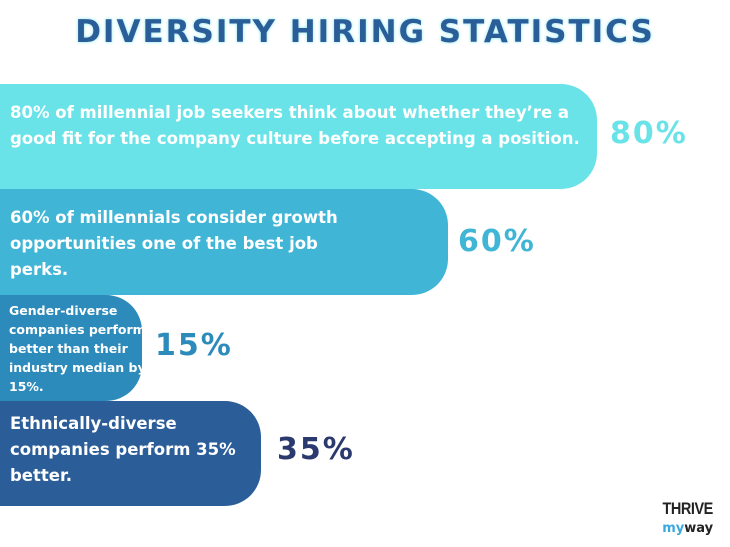 The height and width of the screenshot is (547, 730). What do you see at coordinates (687, 508) in the screenshot?
I see `logo-thrive: THRIVE` at bounding box center [687, 508].